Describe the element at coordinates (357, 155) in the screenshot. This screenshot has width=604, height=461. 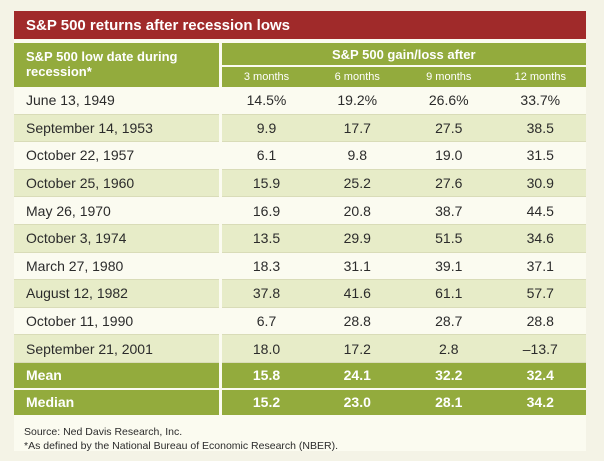
I see `row-value: 9.8` at that location.